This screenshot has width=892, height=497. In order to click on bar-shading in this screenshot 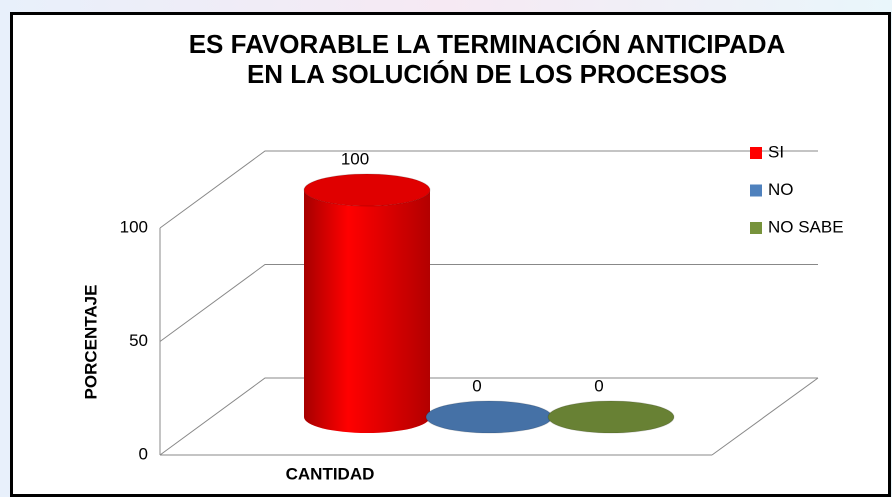, I will do `click(367, 311)`.